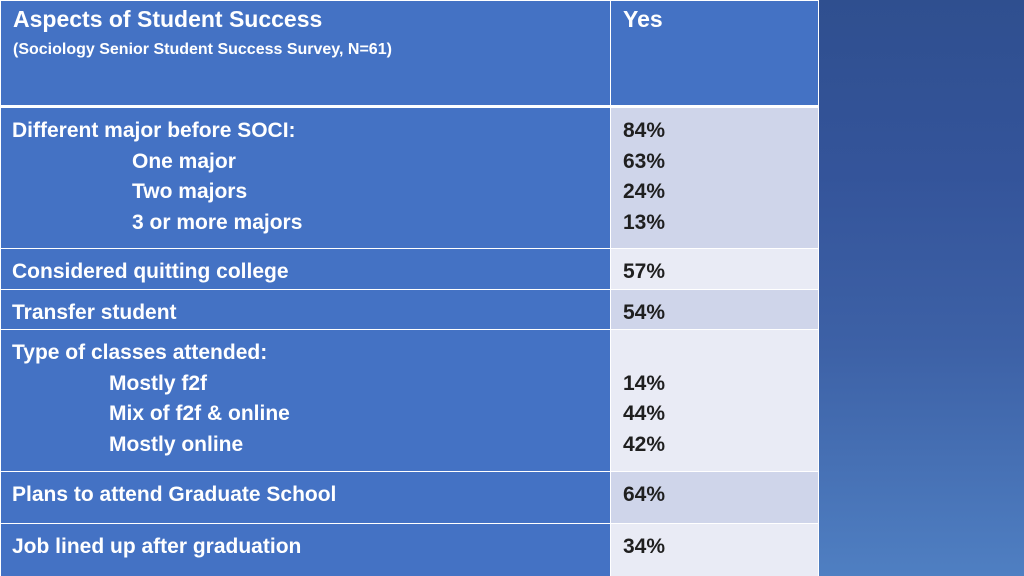 Image resolution: width=1024 pixels, height=576 pixels. I want to click on sub-item-label: Mix of f2f & online, so click(199, 413).